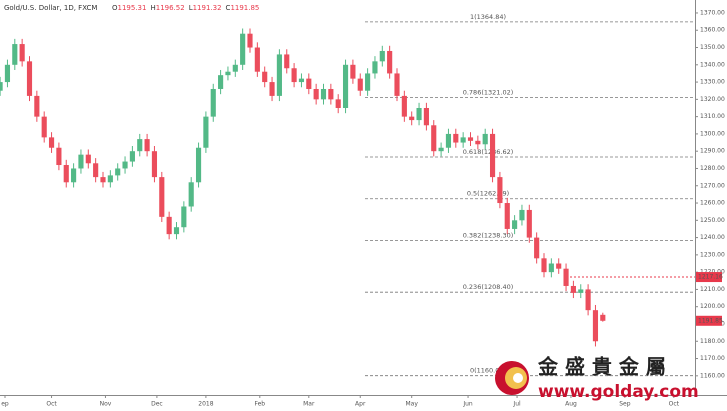 The width and height of the screenshot is (727, 411). What do you see at coordinates (601, 367) in the screenshot?
I see `logo-name: 金 盛 貴 金 屬` at bounding box center [601, 367].